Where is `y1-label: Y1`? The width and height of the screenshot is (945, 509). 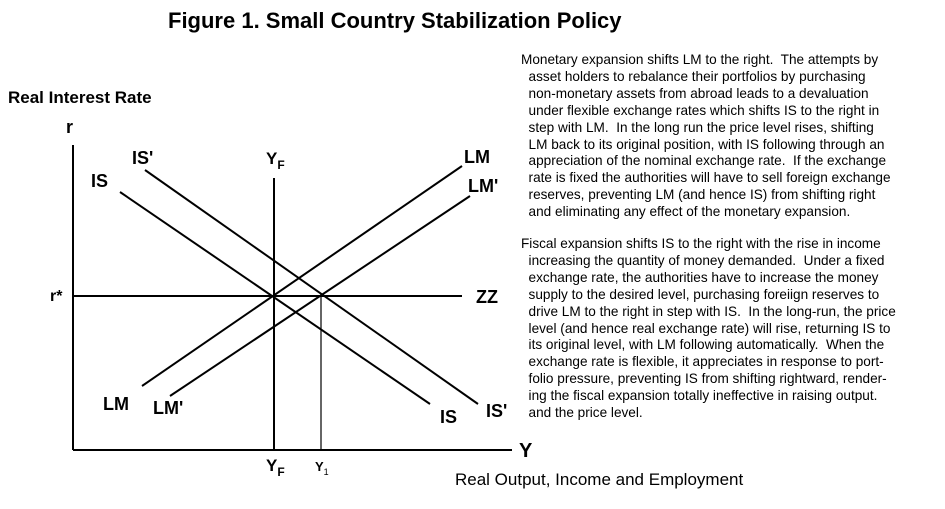
y1-label: Y1 is located at coordinates (322, 468).